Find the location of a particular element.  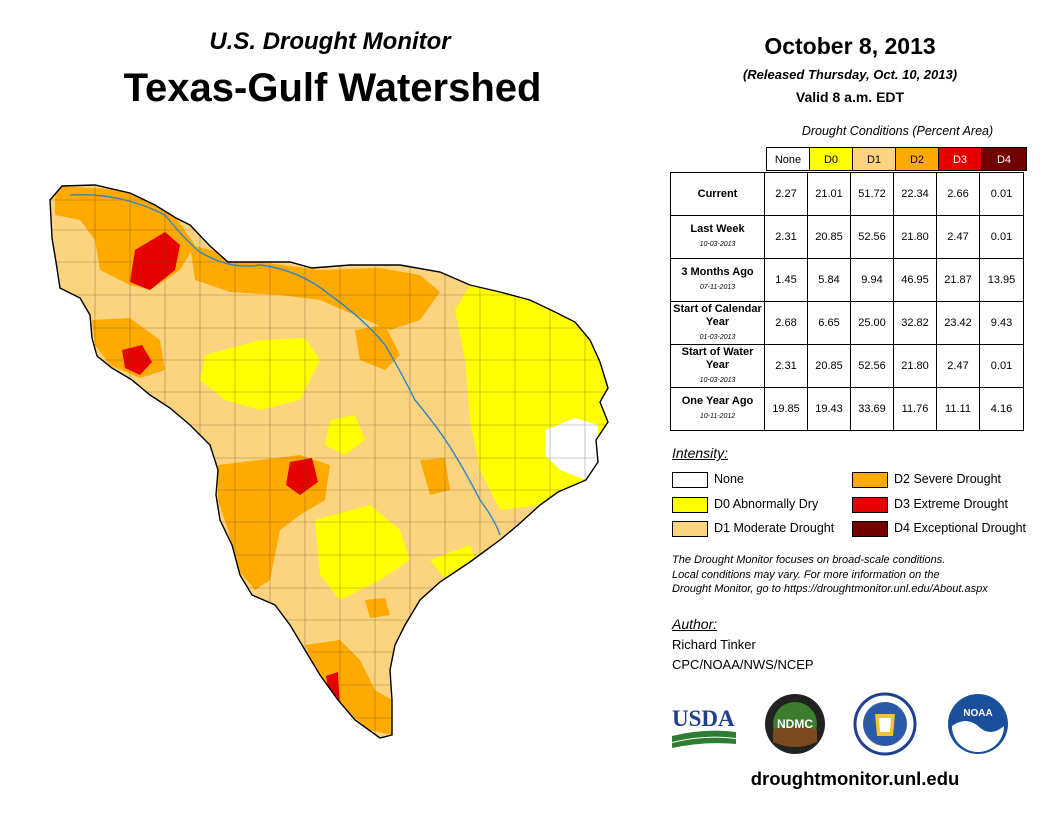

row-label: Last Week 10-03-2013 is located at coordinates (717, 237).